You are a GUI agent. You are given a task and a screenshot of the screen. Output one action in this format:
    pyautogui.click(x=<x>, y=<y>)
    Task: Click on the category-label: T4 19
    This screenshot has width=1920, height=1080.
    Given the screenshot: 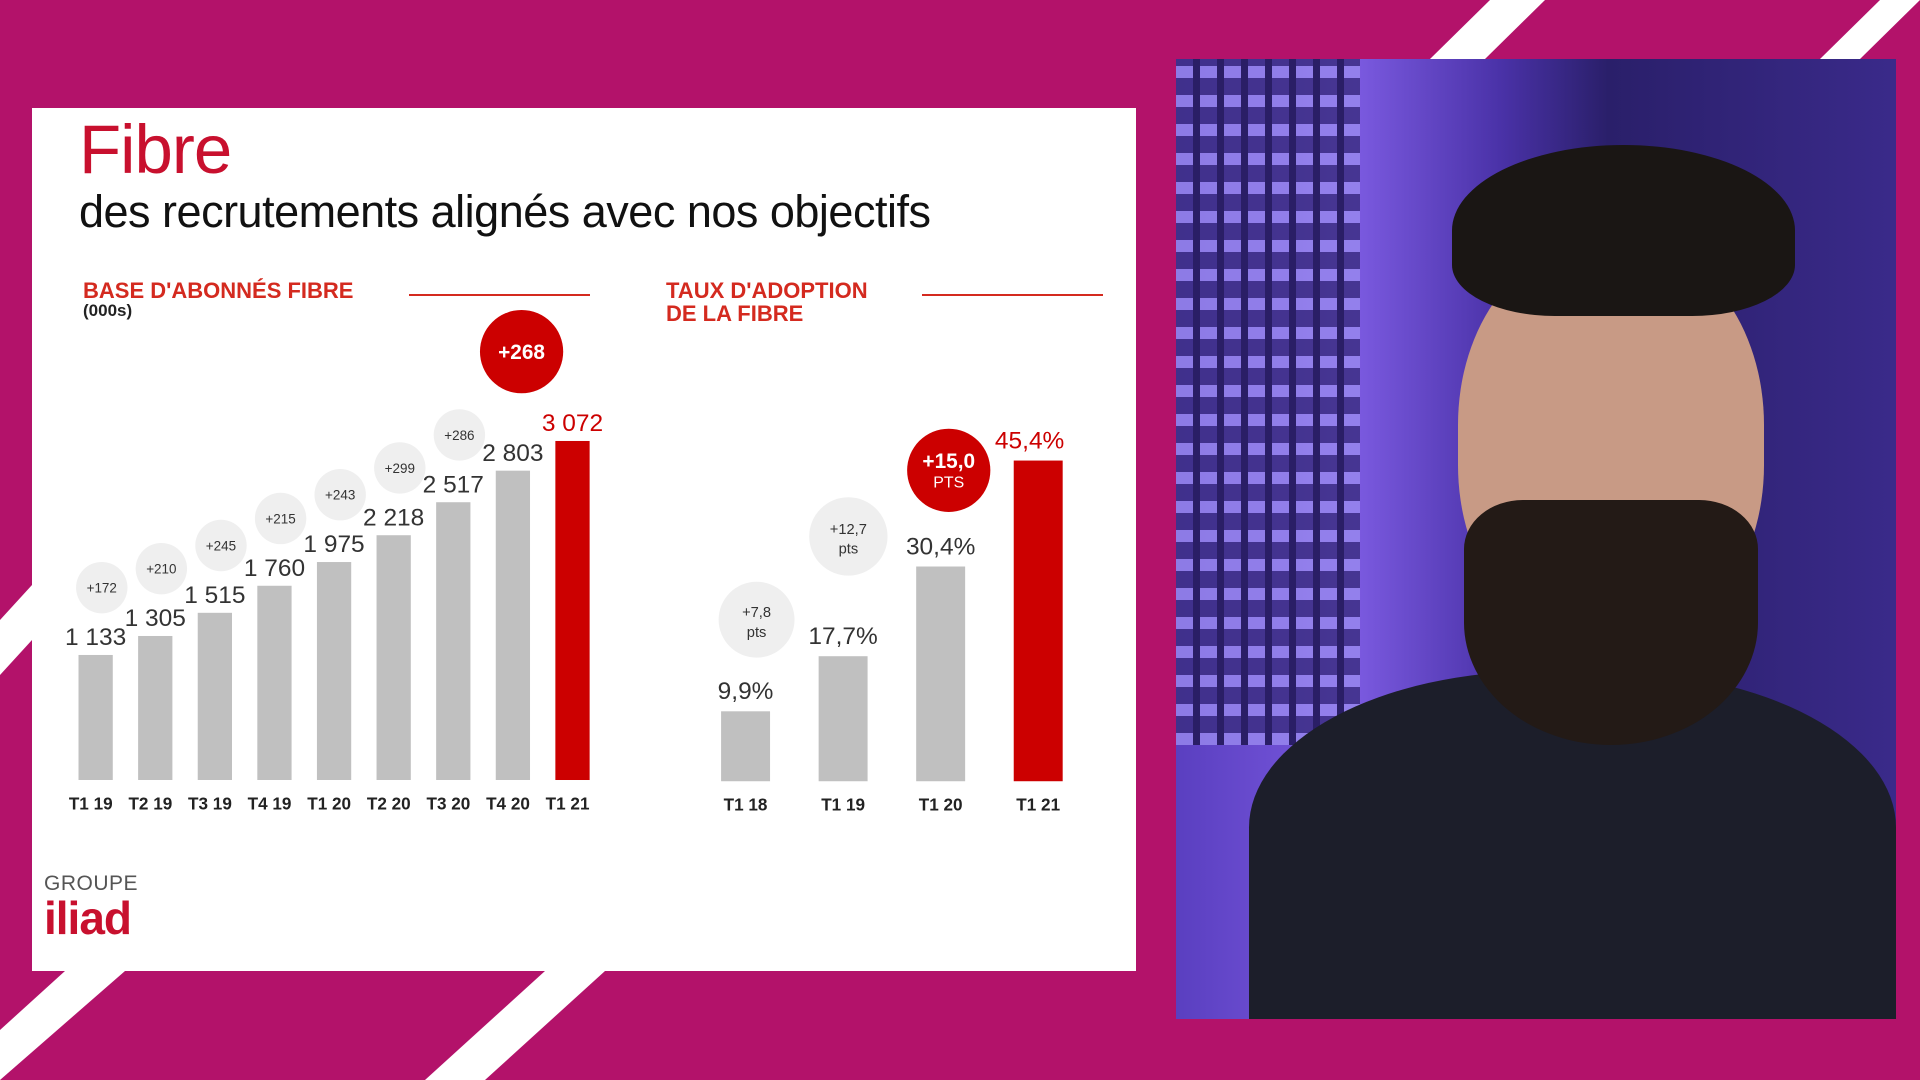 What is the action you would take?
    pyautogui.click(x=270, y=803)
    